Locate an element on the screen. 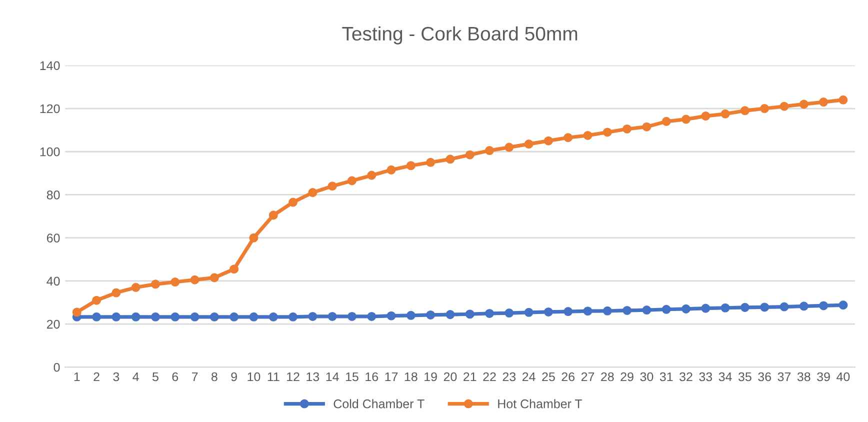 This screenshot has height=422, width=868. x-tick-label: 14 is located at coordinates (332, 377).